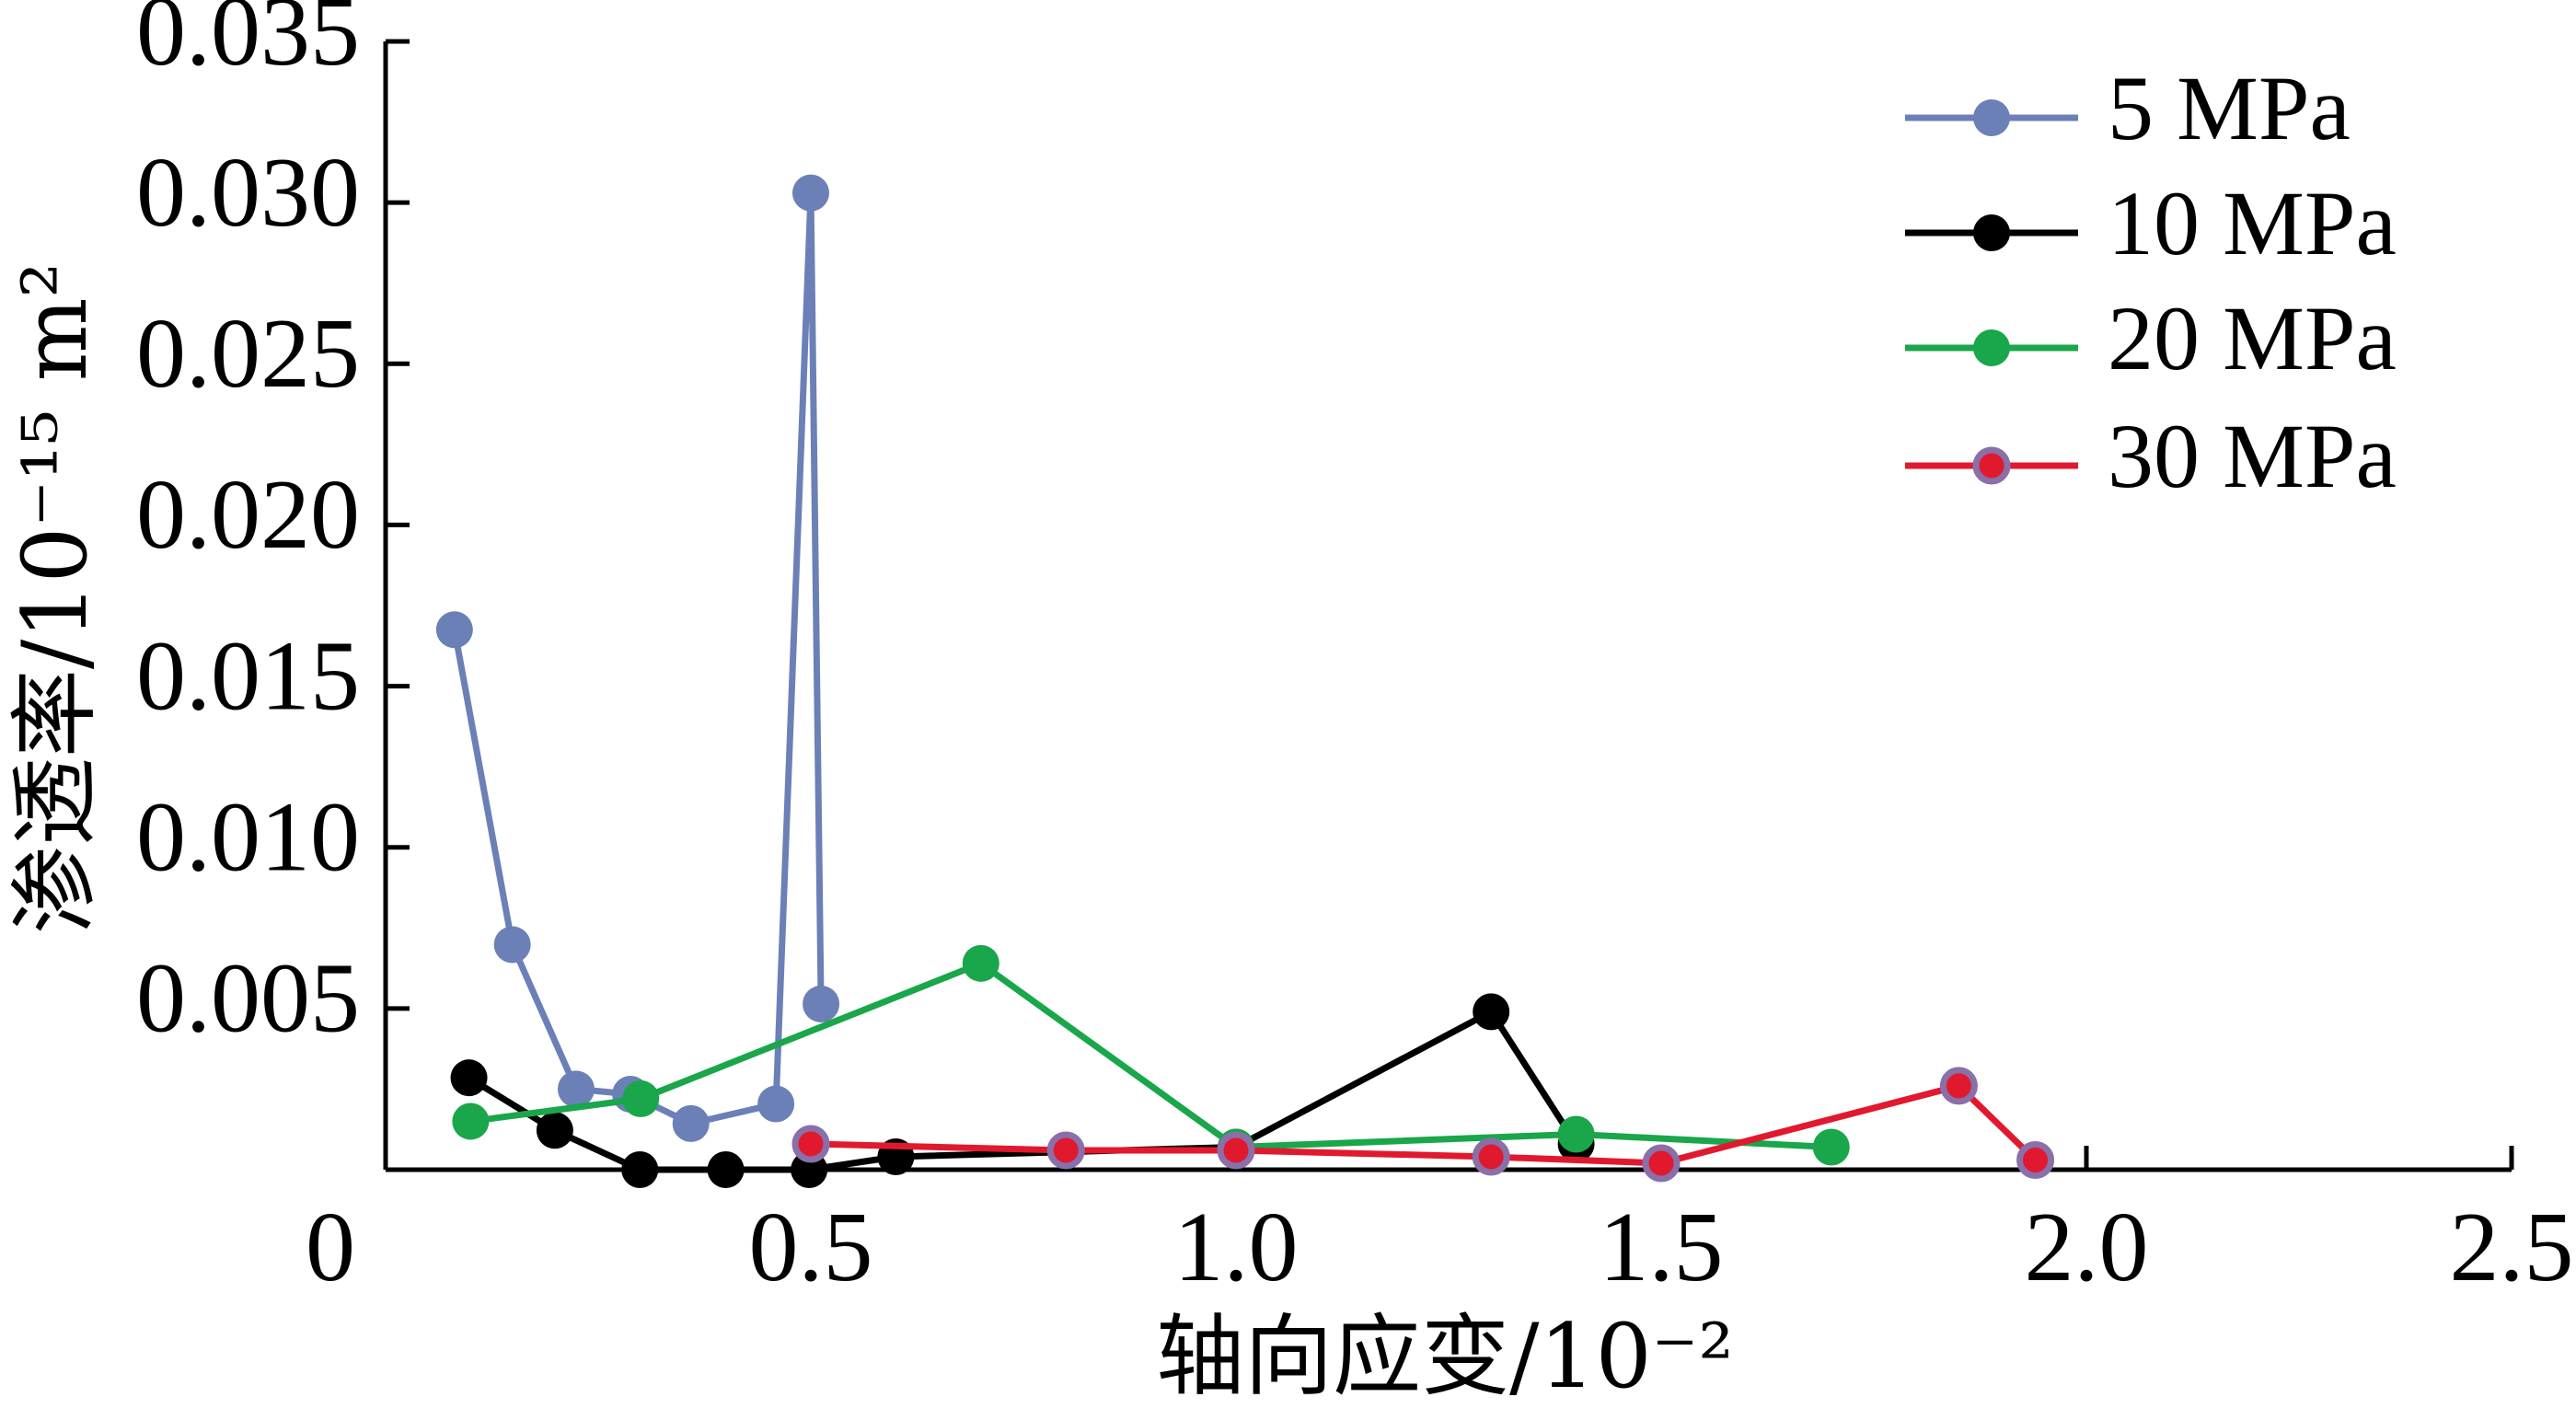  Describe the element at coordinates (248, 43) in the screenshot. I see `y-tick-label: 0.035` at that location.